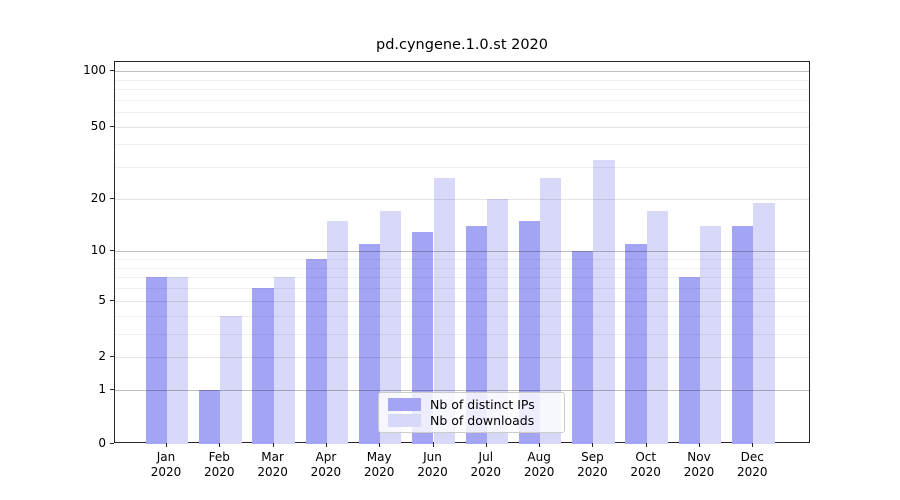 This screenshot has height=500, width=900. I want to click on x-tick-label-oct: Oct 2020, so click(645, 464).